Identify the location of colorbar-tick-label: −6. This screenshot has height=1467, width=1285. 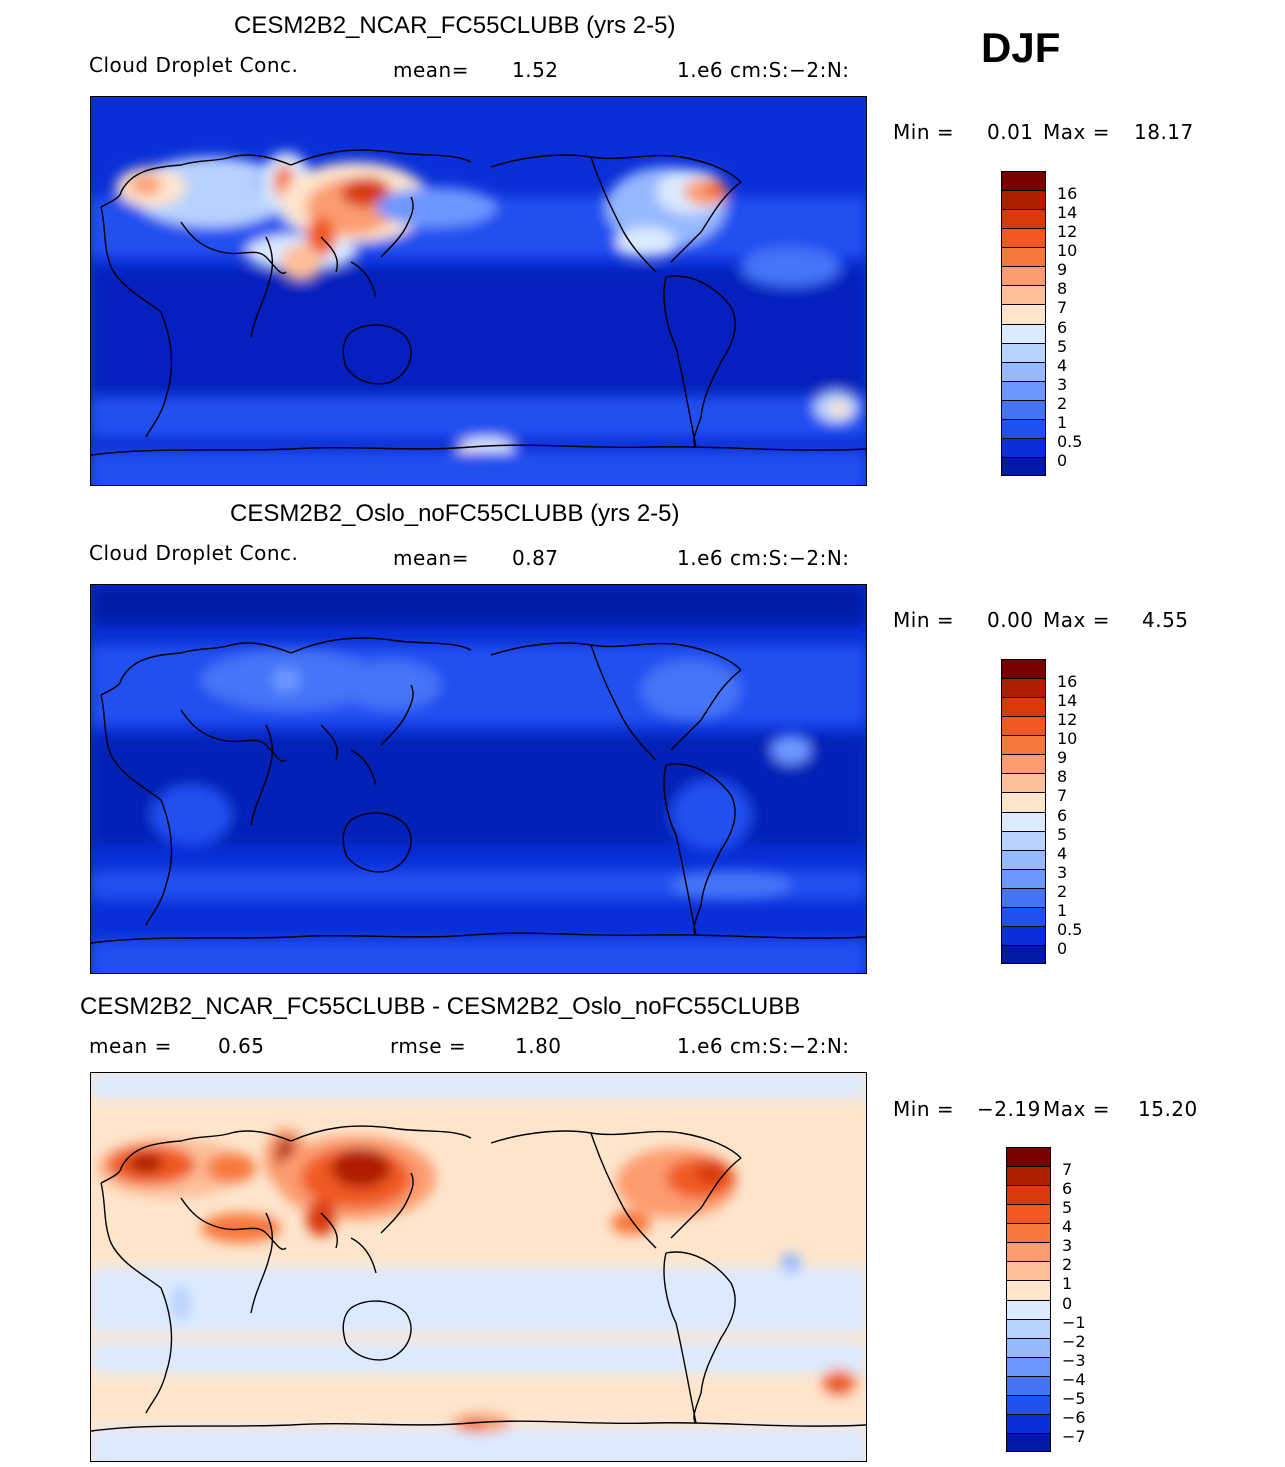
(1074, 1417).